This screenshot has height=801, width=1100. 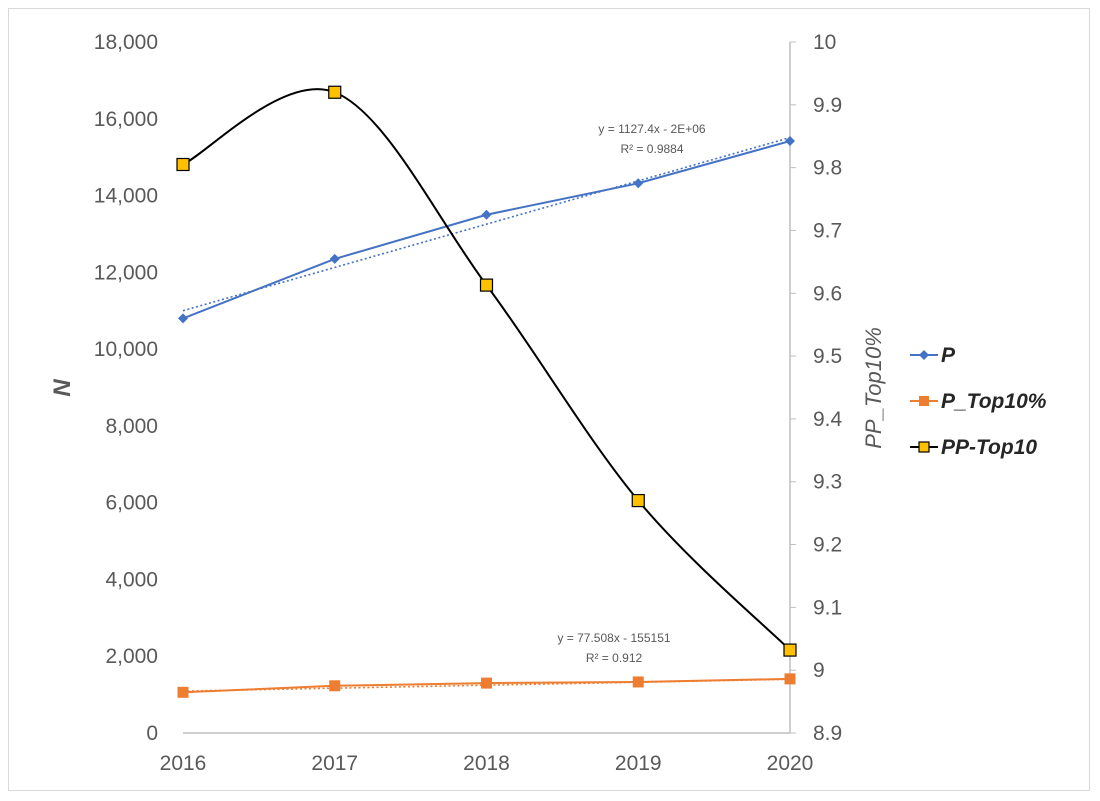 I want to click on y2-tick-label: 9, so click(x=819, y=670).